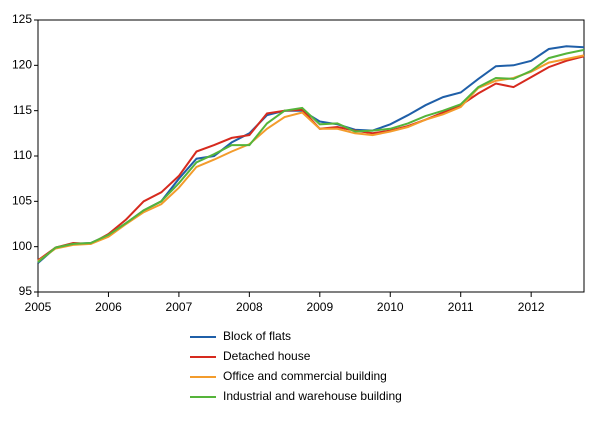 This screenshot has width=607, height=423. What do you see at coordinates (22, 65) in the screenshot?
I see `y-tick-label: 120` at bounding box center [22, 65].